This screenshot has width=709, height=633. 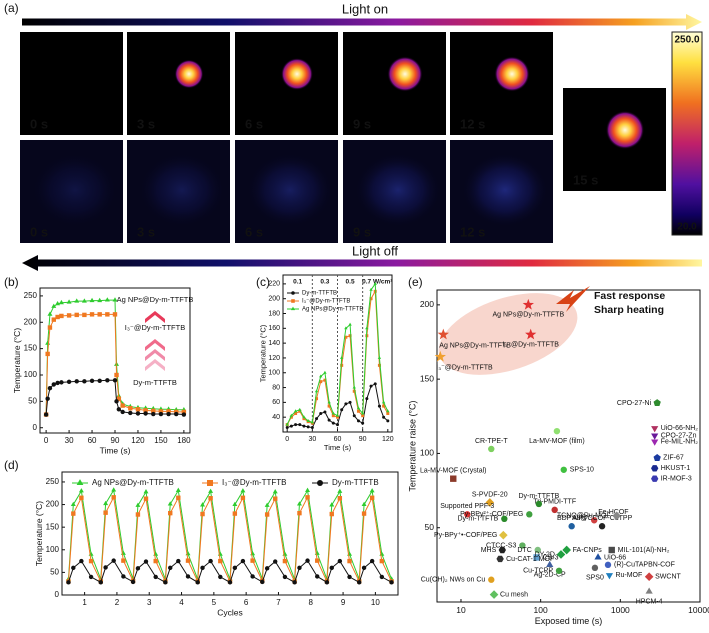 I want to click on colorbar-label: 20.0, so click(x=687, y=227).